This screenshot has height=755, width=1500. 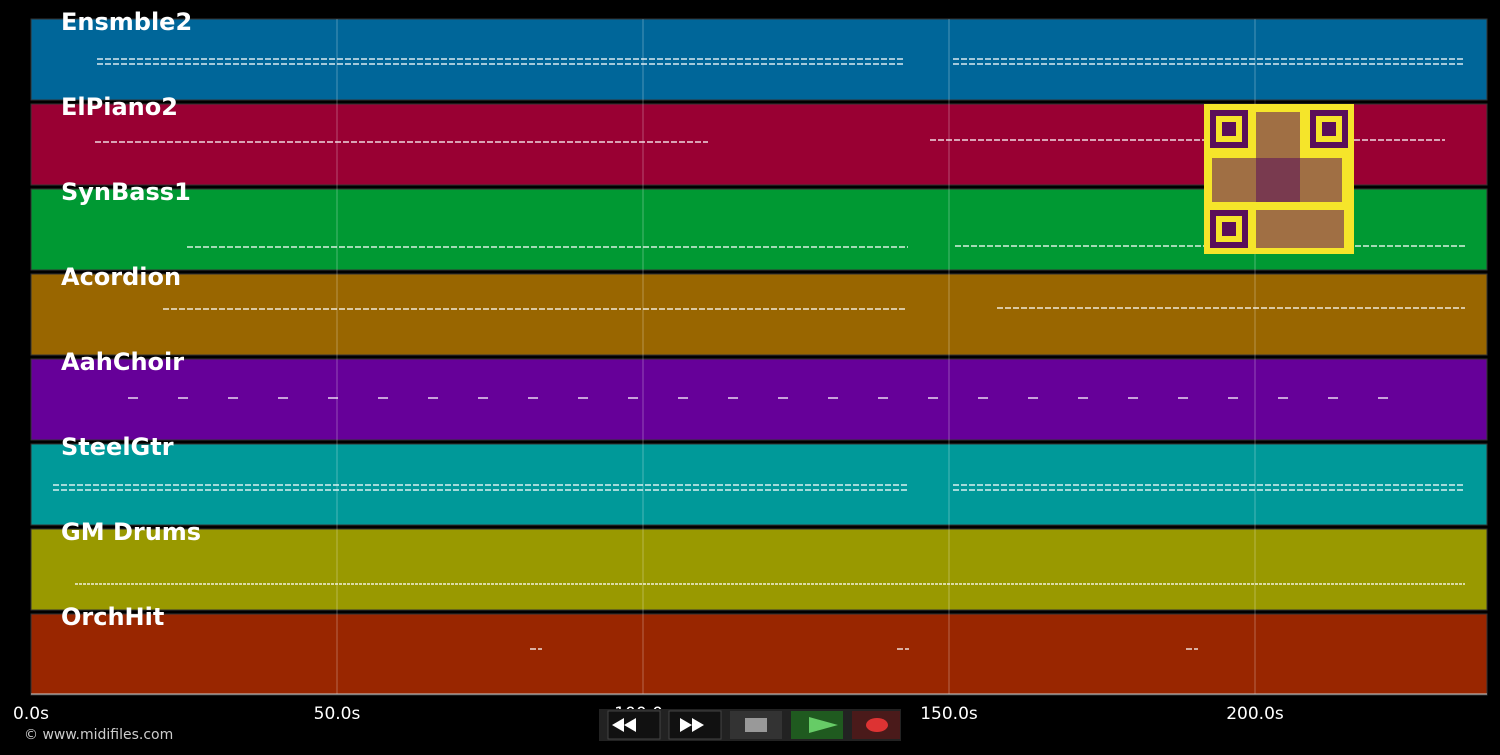 I want to click on track-name: Ensmble2, so click(x=126, y=22).